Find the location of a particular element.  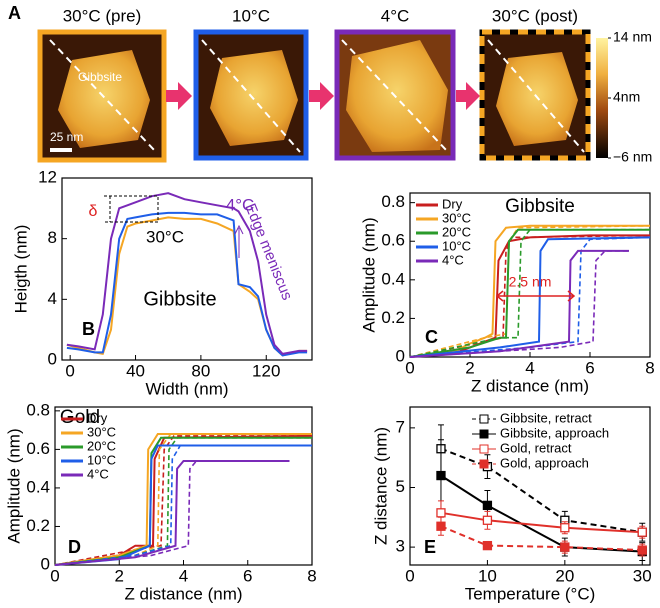

colorbar is located at coordinates (602, 98).